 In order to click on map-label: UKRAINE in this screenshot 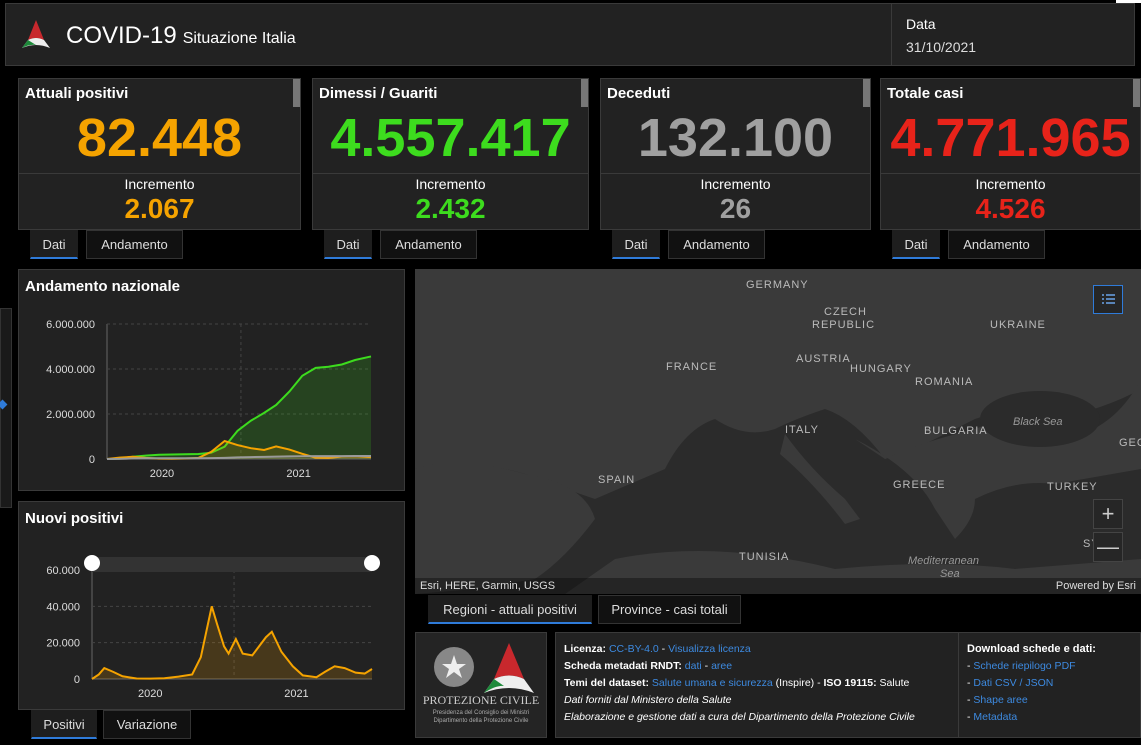, I will do `click(1018, 325)`.